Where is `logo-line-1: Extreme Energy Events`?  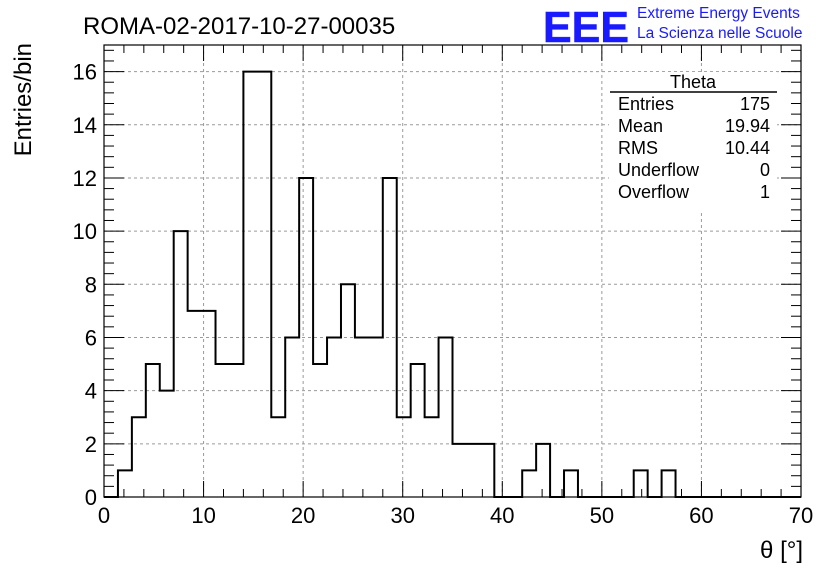 logo-line-1: Extreme Energy Events is located at coordinates (718, 13).